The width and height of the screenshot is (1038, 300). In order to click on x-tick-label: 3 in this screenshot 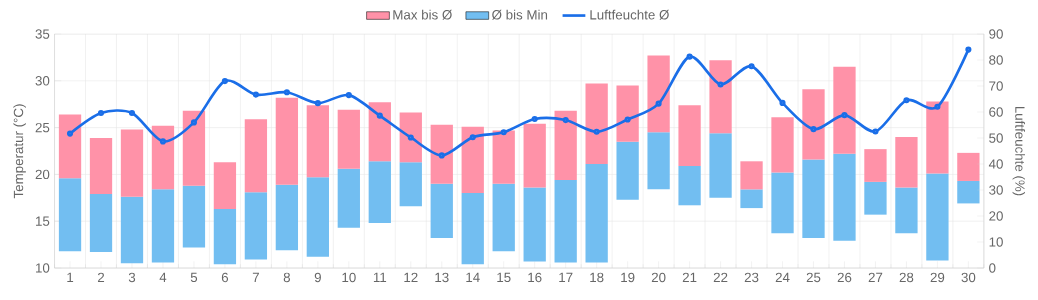, I will do `click(132, 277)`.